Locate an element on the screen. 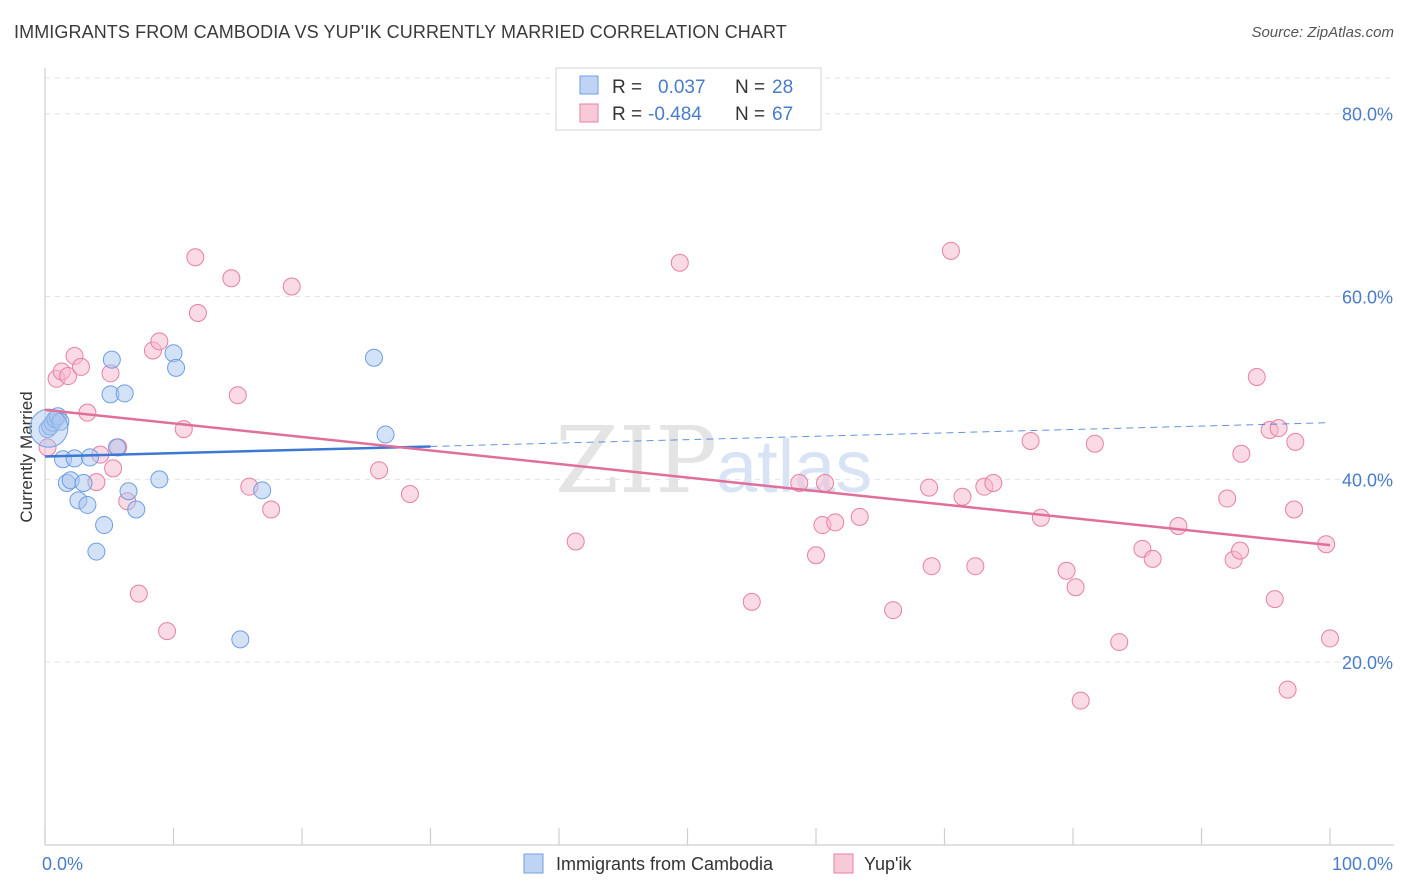 The image size is (1406, 892). series-cambodia-points is located at coordinates (212, 496).